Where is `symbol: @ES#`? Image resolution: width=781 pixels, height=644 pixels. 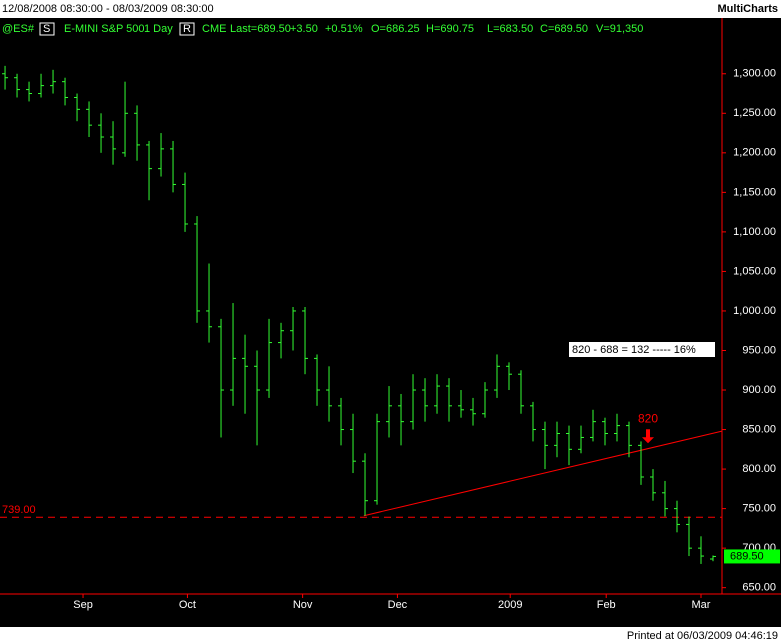
symbol: @ES# is located at coordinates (18, 29).